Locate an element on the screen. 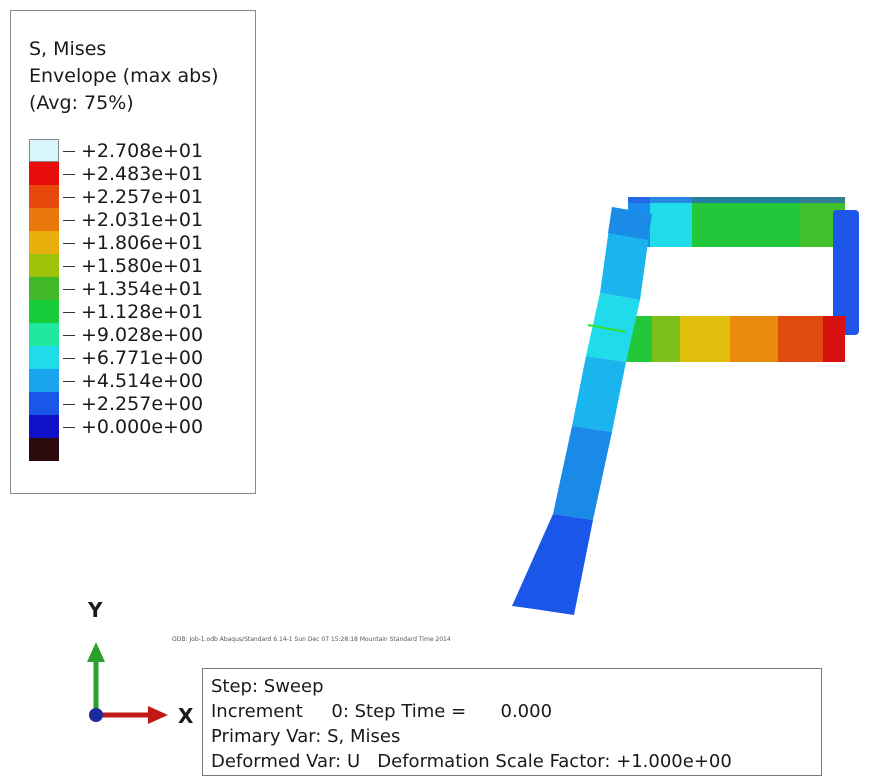 This screenshot has width=872, height=779. legend-level-label: +9.028e+00 is located at coordinates (142, 334).